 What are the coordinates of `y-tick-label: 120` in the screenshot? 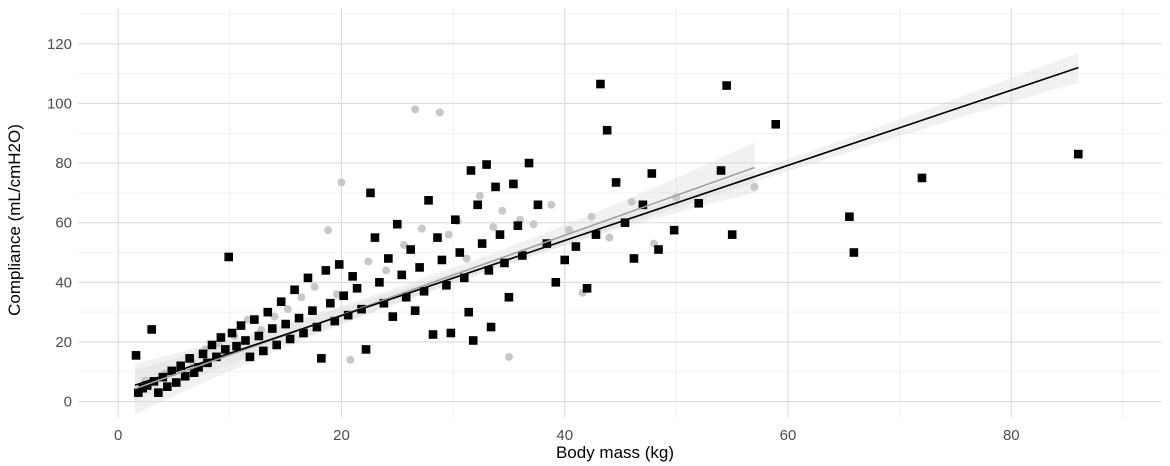 It's located at (59, 44).